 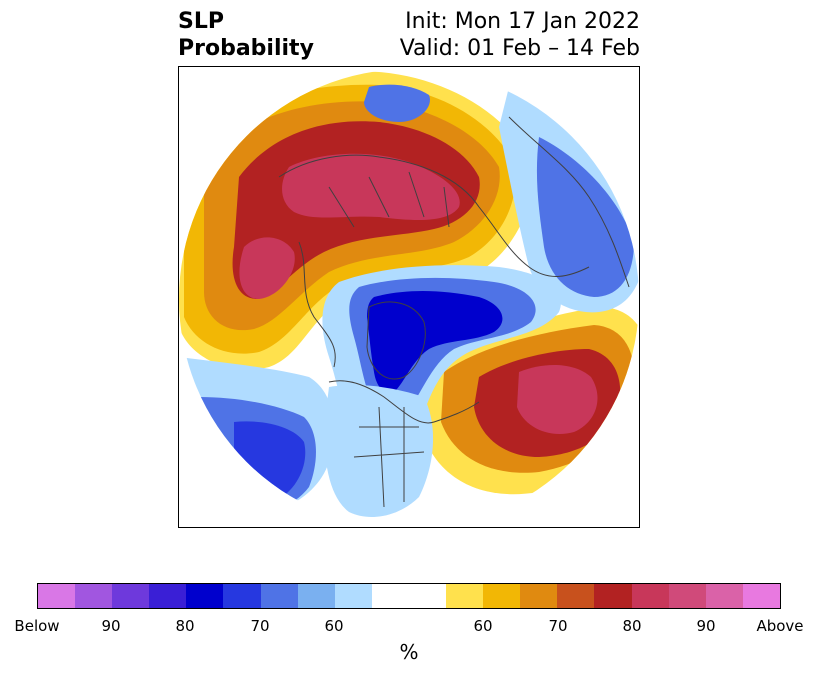 I want to click on title-left: SLP Probability, so click(x=246, y=35).